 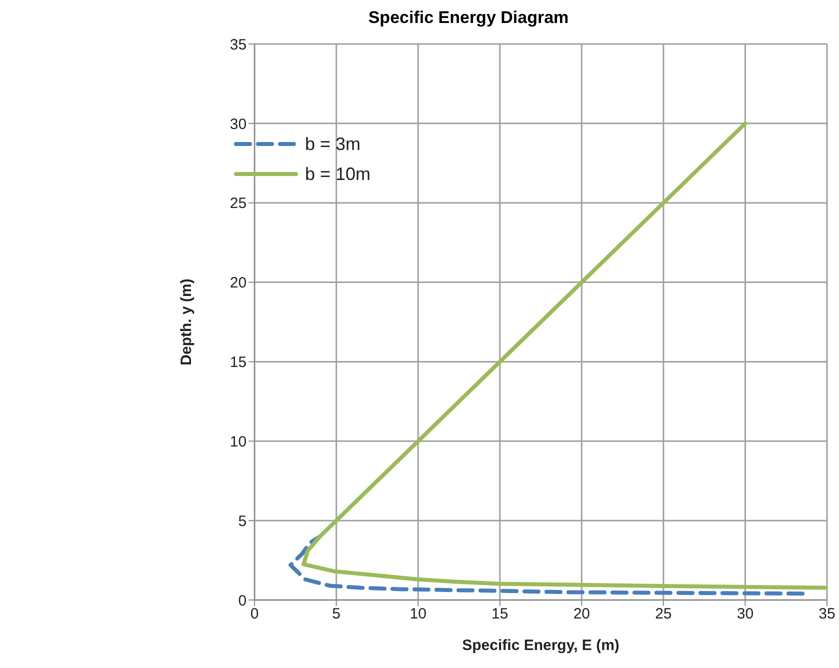 What do you see at coordinates (242, 521) in the screenshot?
I see `y-tick-label: 5` at bounding box center [242, 521].